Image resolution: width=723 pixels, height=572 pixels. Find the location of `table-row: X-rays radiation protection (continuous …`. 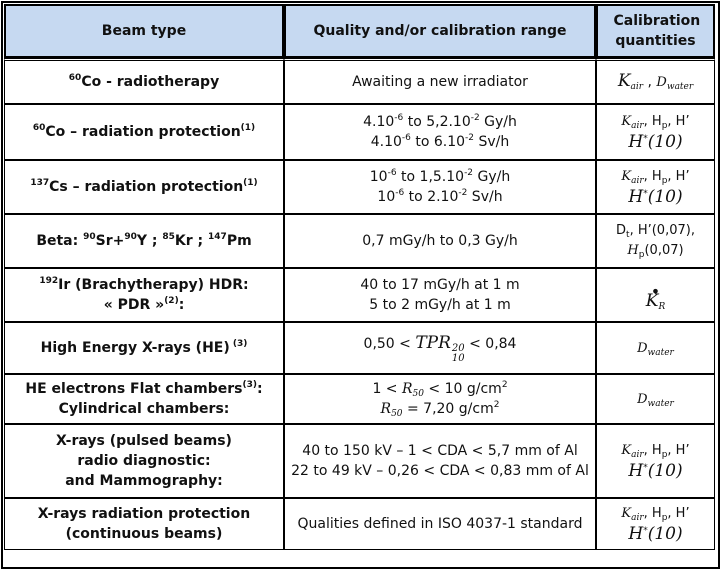

table-row: X-rays radiation protection (continuous … is located at coordinates (359, 524).